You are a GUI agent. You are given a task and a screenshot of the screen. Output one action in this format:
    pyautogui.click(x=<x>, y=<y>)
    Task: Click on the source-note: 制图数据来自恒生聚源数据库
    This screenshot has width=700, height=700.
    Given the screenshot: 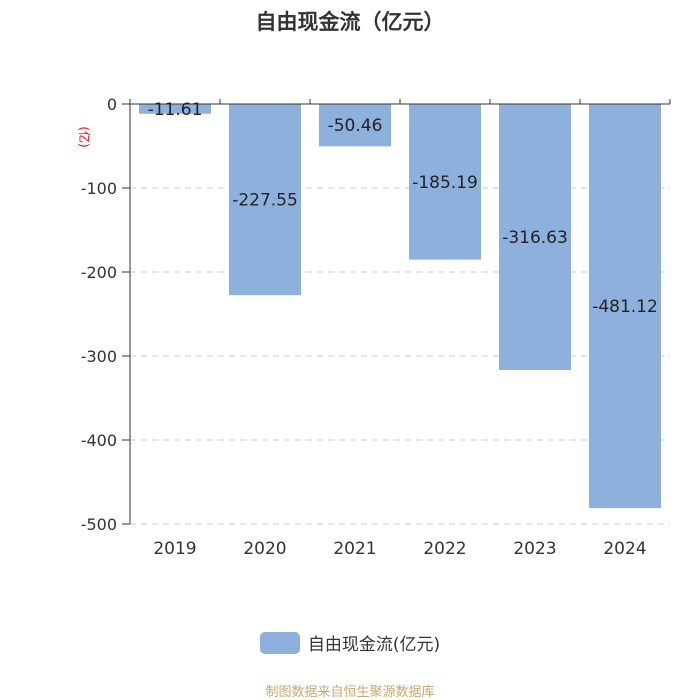 What is the action you would take?
    pyautogui.click(x=350, y=692)
    